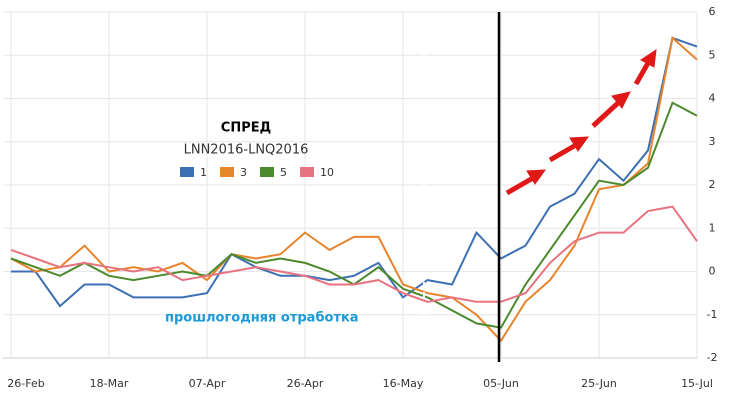 The image size is (730, 400). Describe the element at coordinates (712, 184) in the screenshot. I see `y-tick-label: 2` at that location.